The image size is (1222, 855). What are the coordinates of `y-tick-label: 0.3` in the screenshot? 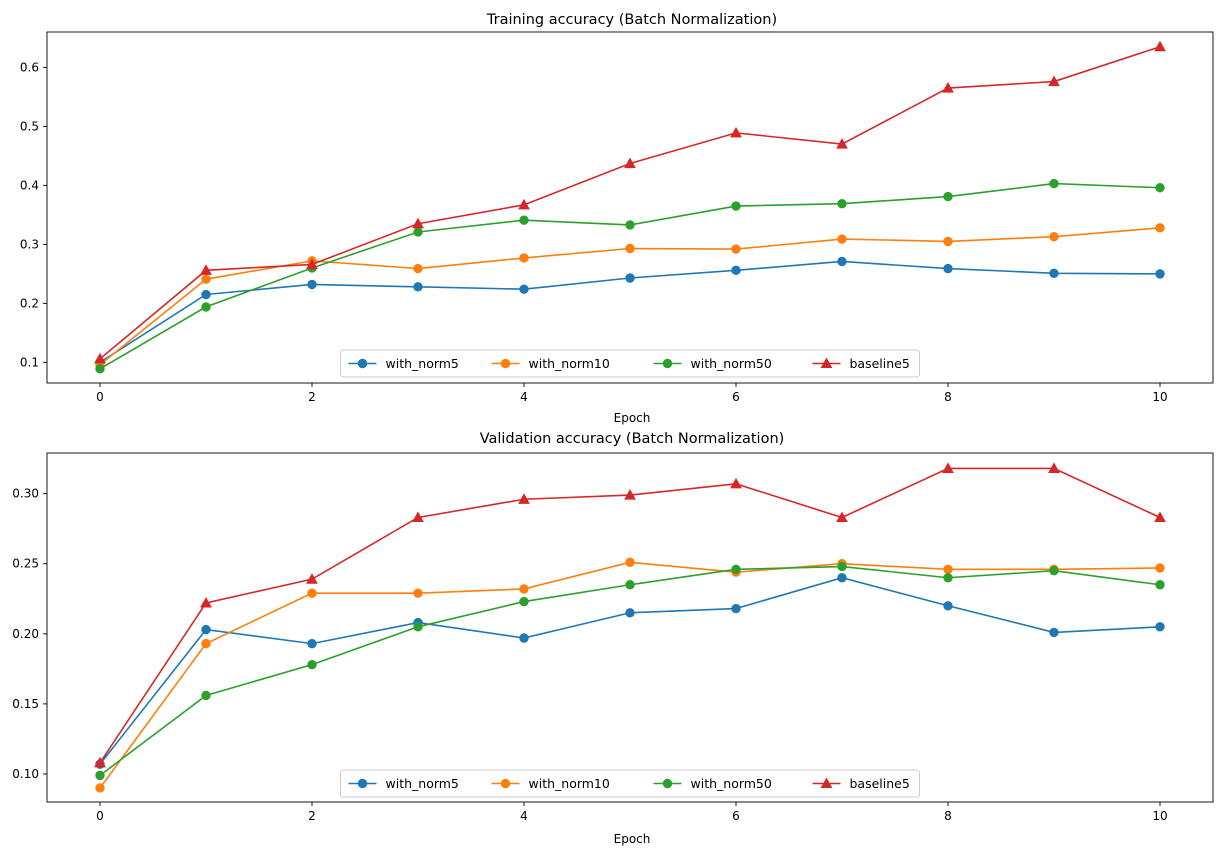 It's located at (29, 244).